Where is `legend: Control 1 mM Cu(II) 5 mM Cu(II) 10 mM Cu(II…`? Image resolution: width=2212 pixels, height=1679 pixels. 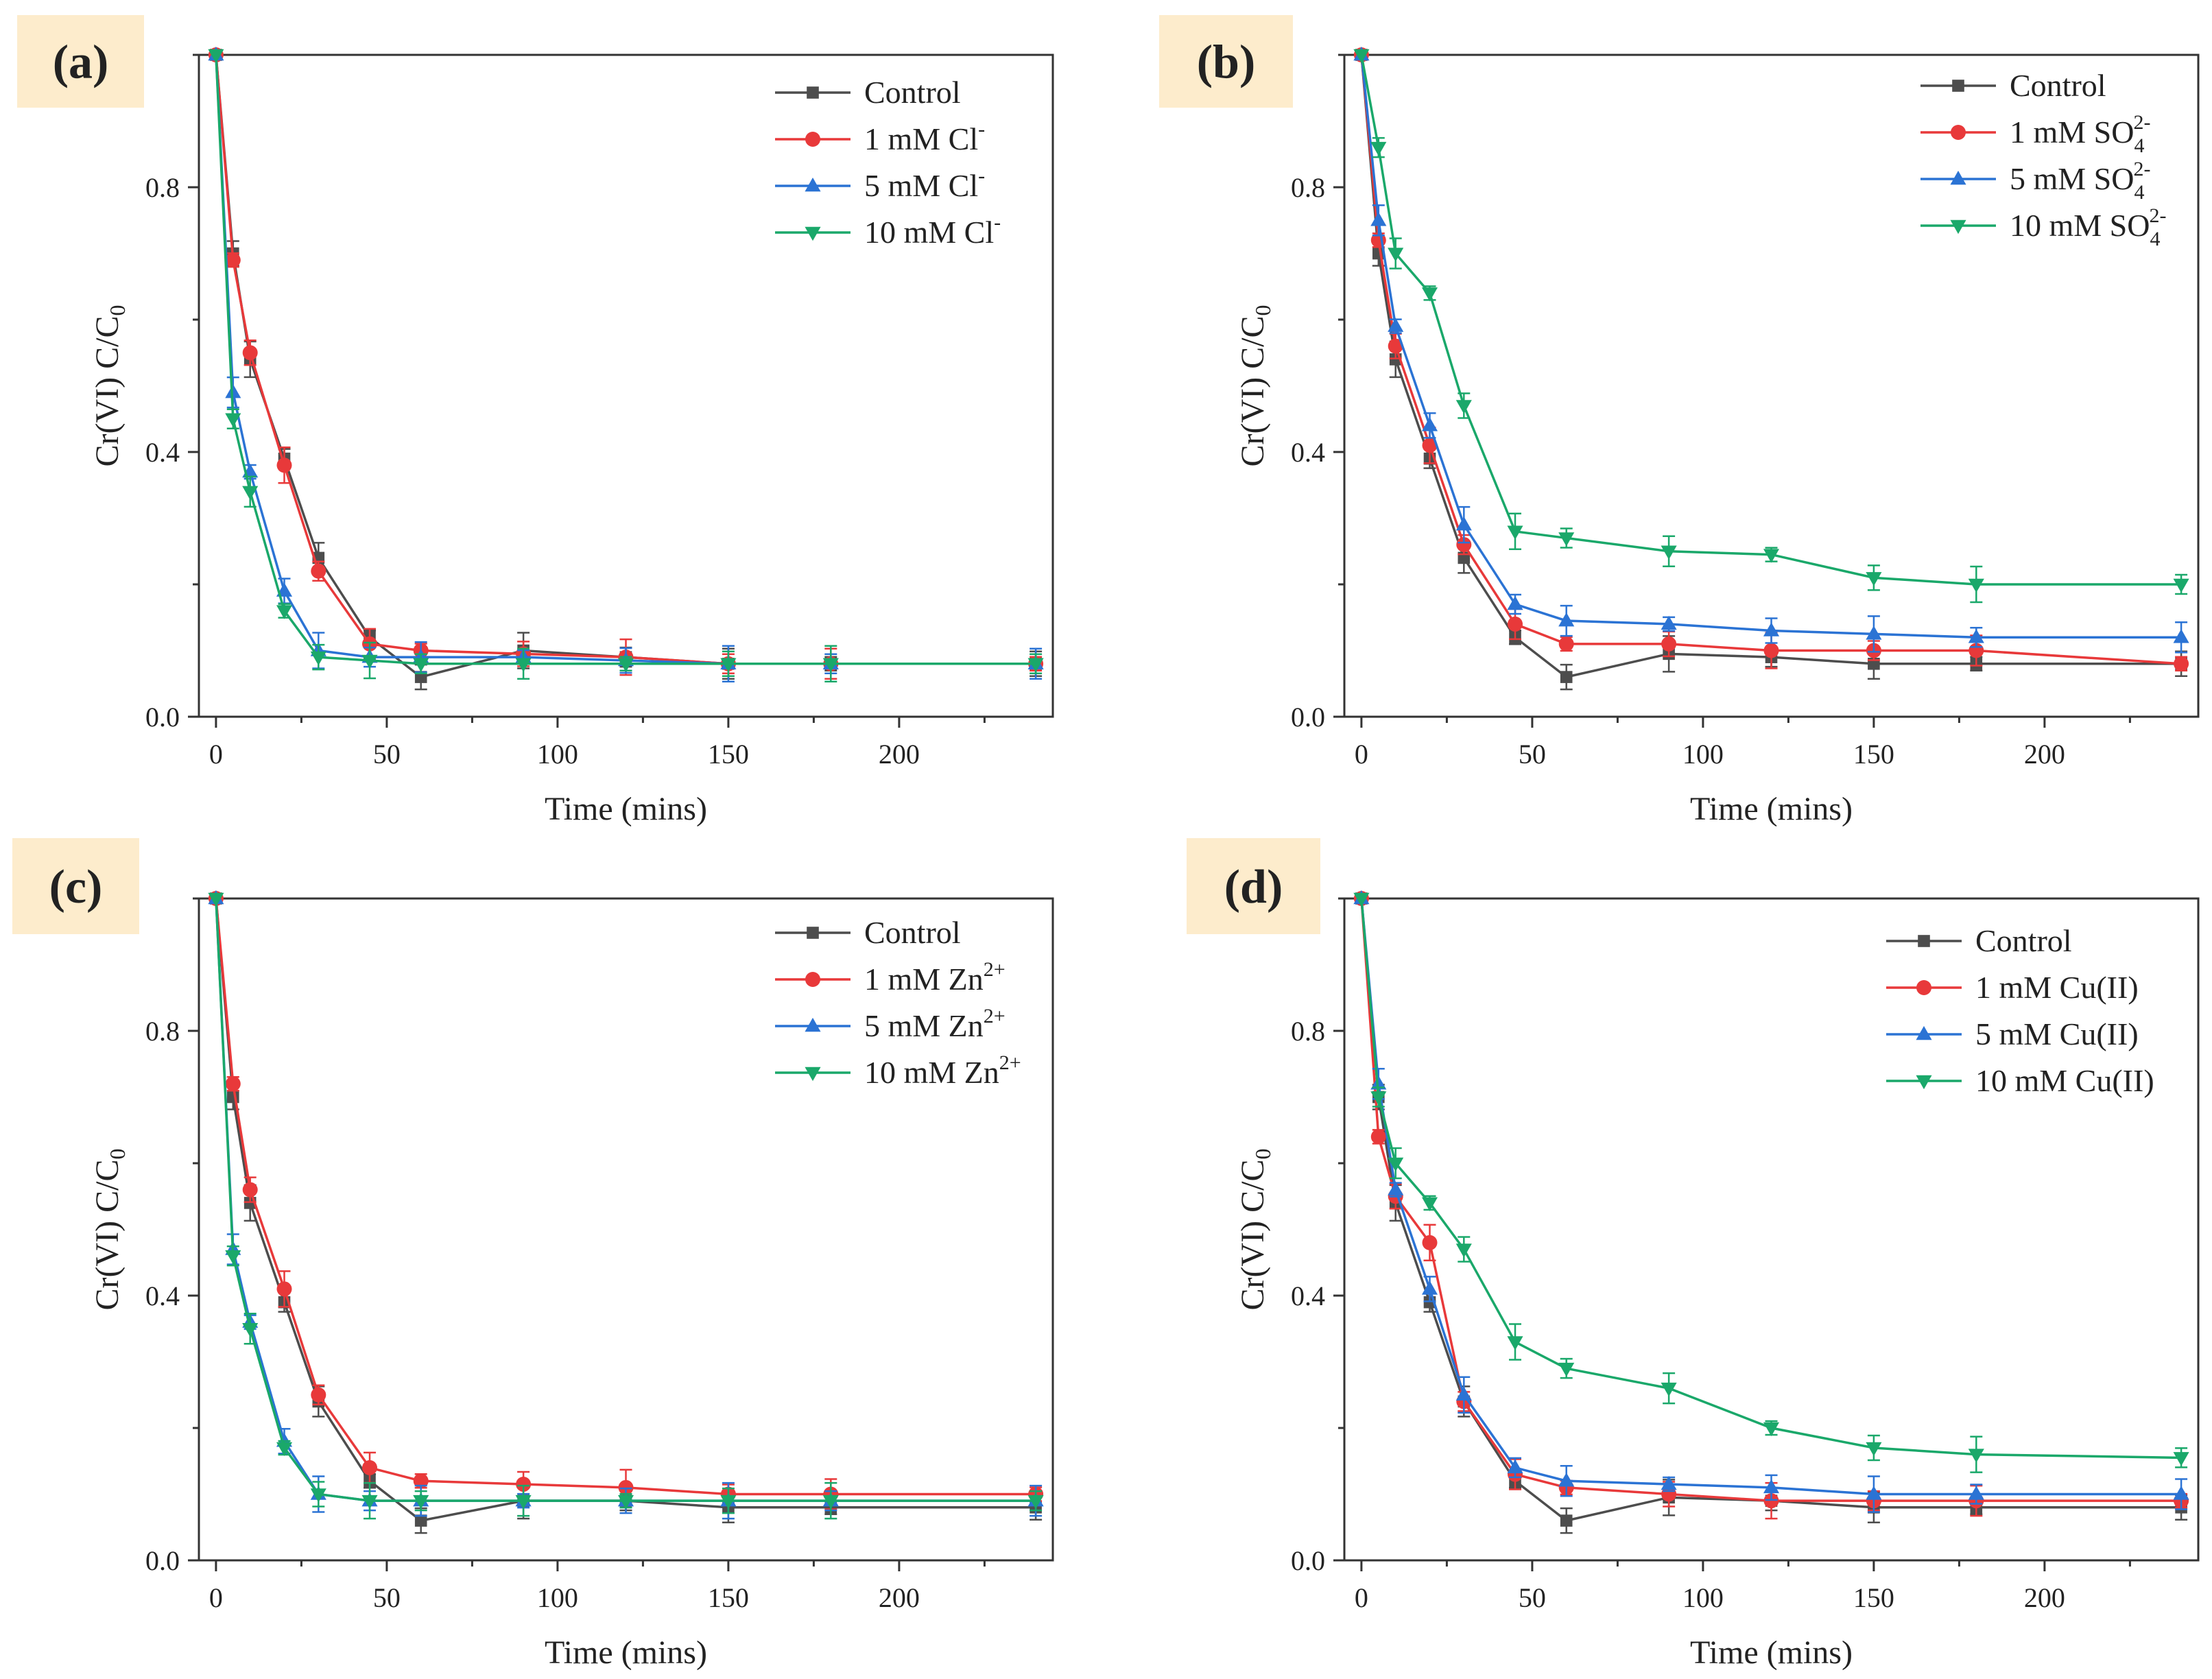 legend: Control 1 mM Cu(II) 5 mM Cu(II) 10 mM Cu(II… is located at coordinates (2020, 1011).